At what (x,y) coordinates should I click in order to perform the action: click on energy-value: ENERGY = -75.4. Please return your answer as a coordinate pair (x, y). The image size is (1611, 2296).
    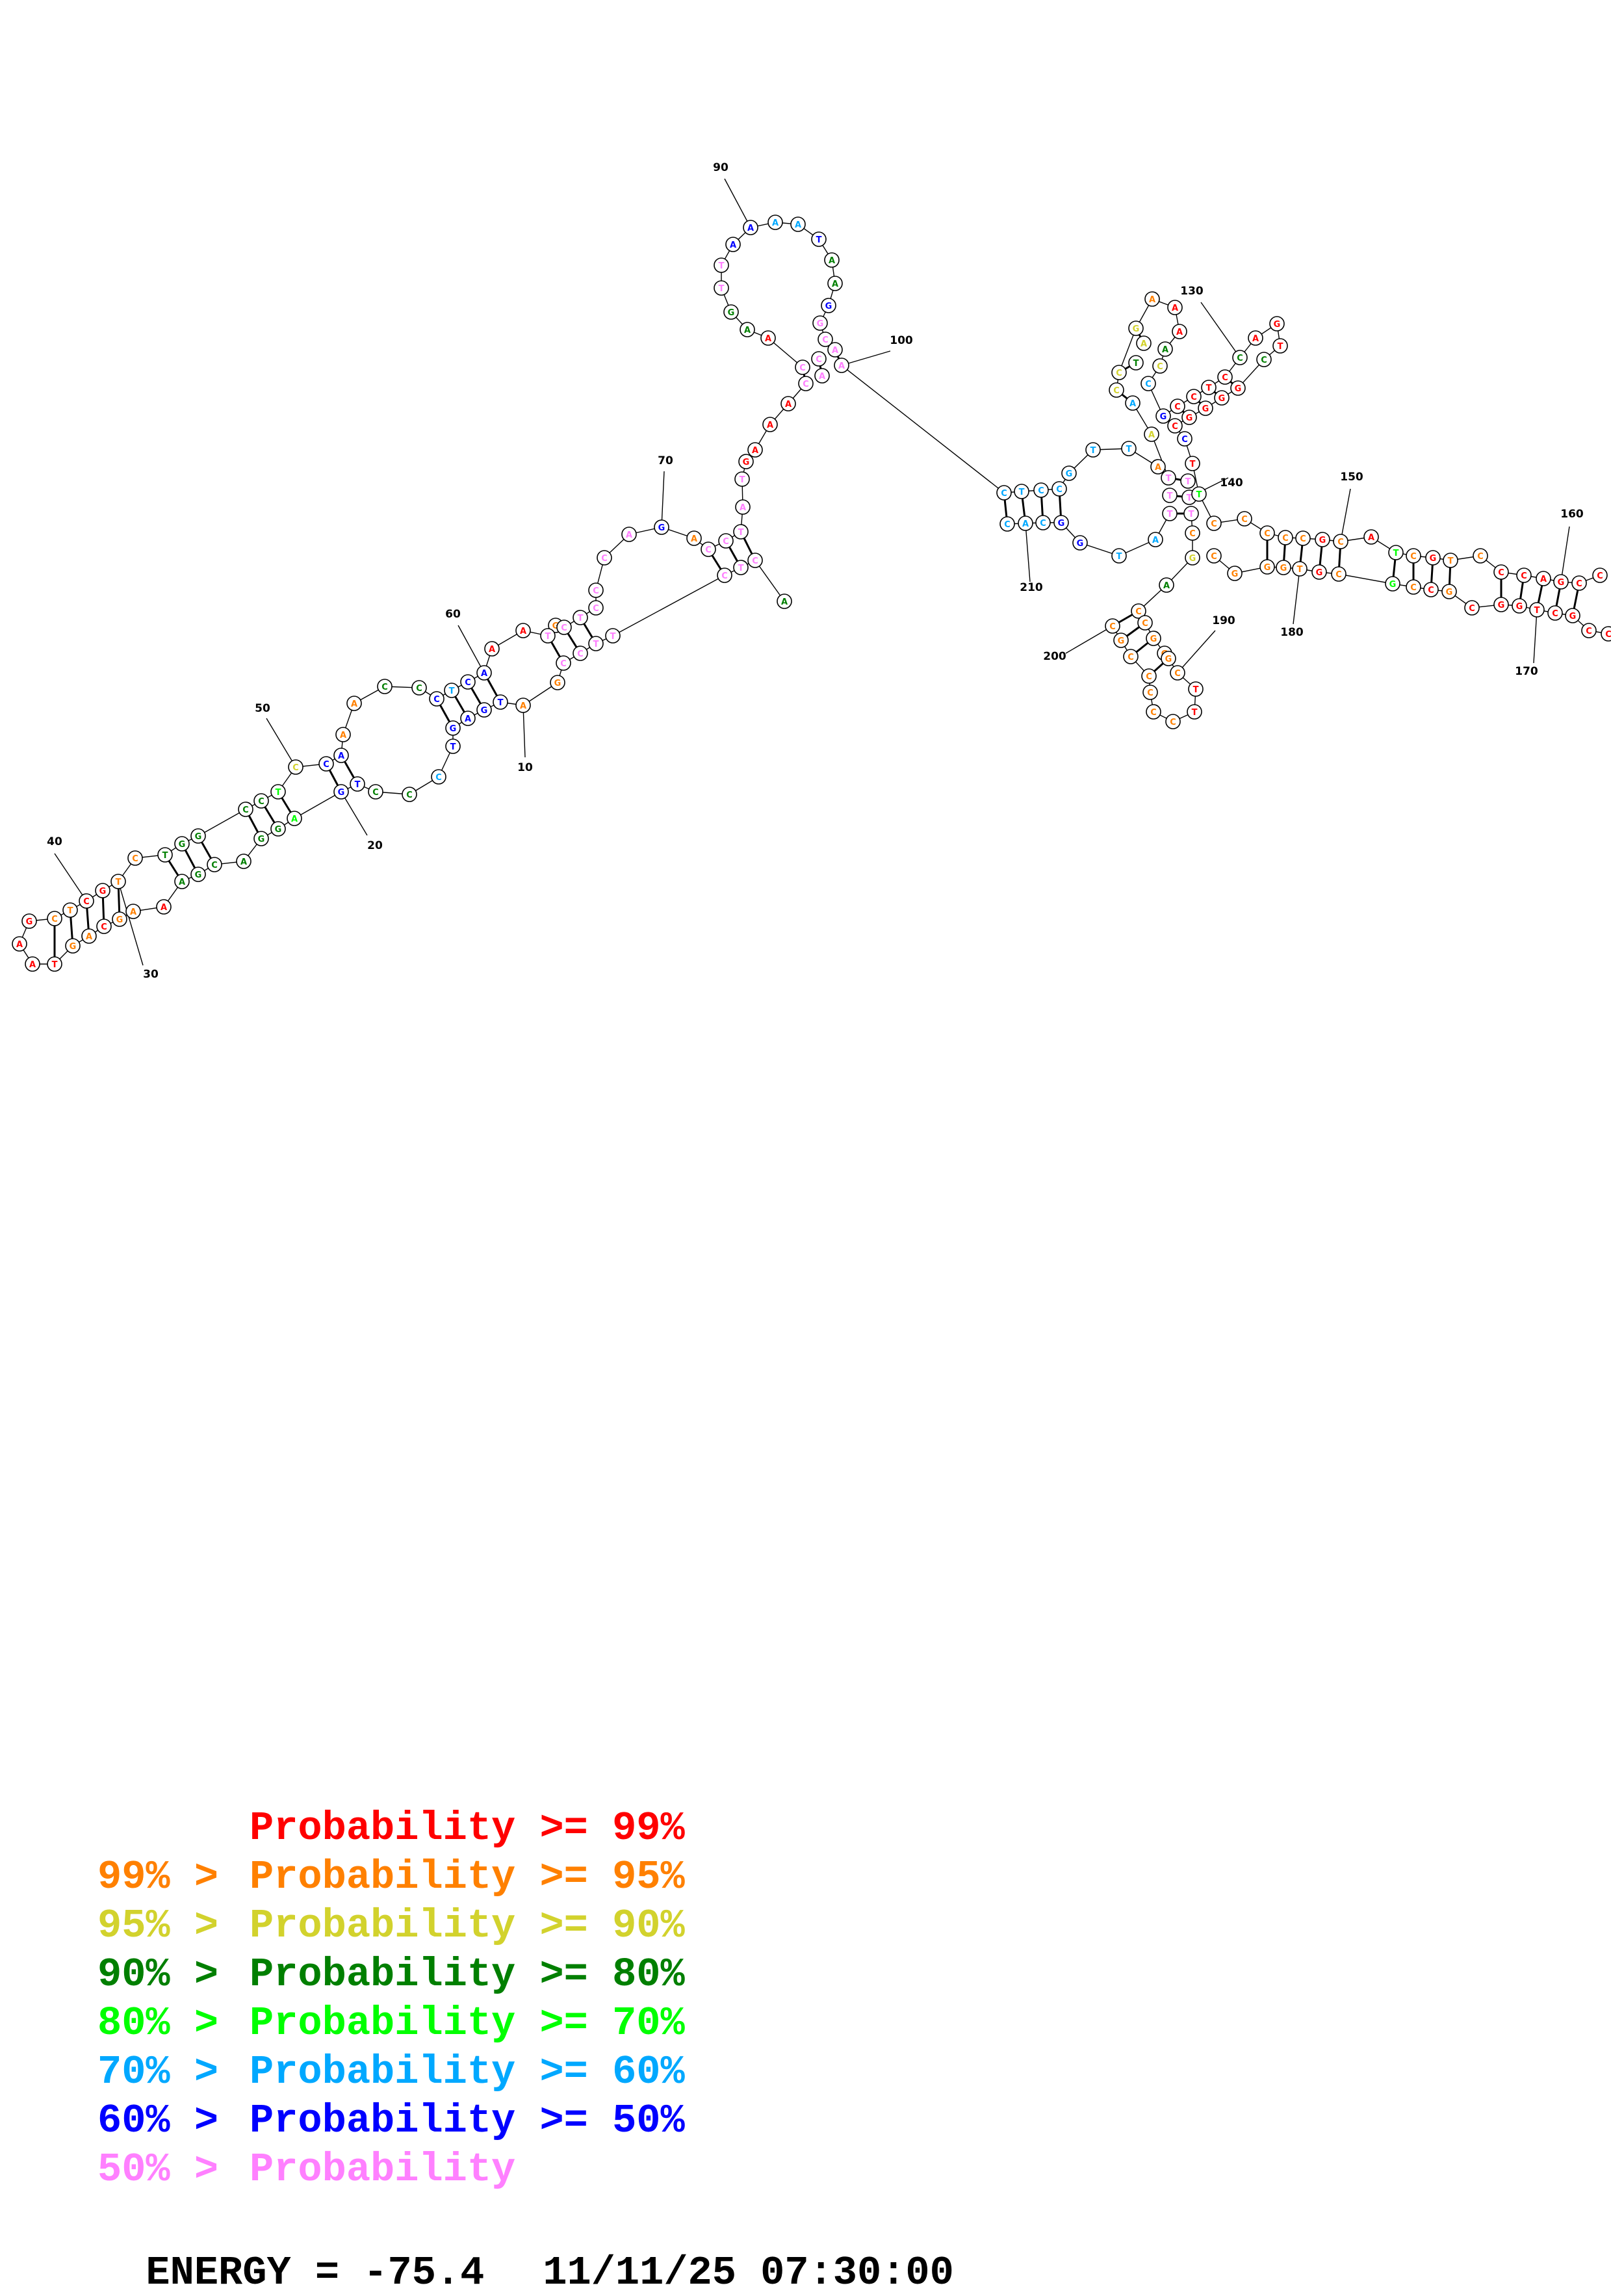
    Looking at the image, I should click on (316, 2273).